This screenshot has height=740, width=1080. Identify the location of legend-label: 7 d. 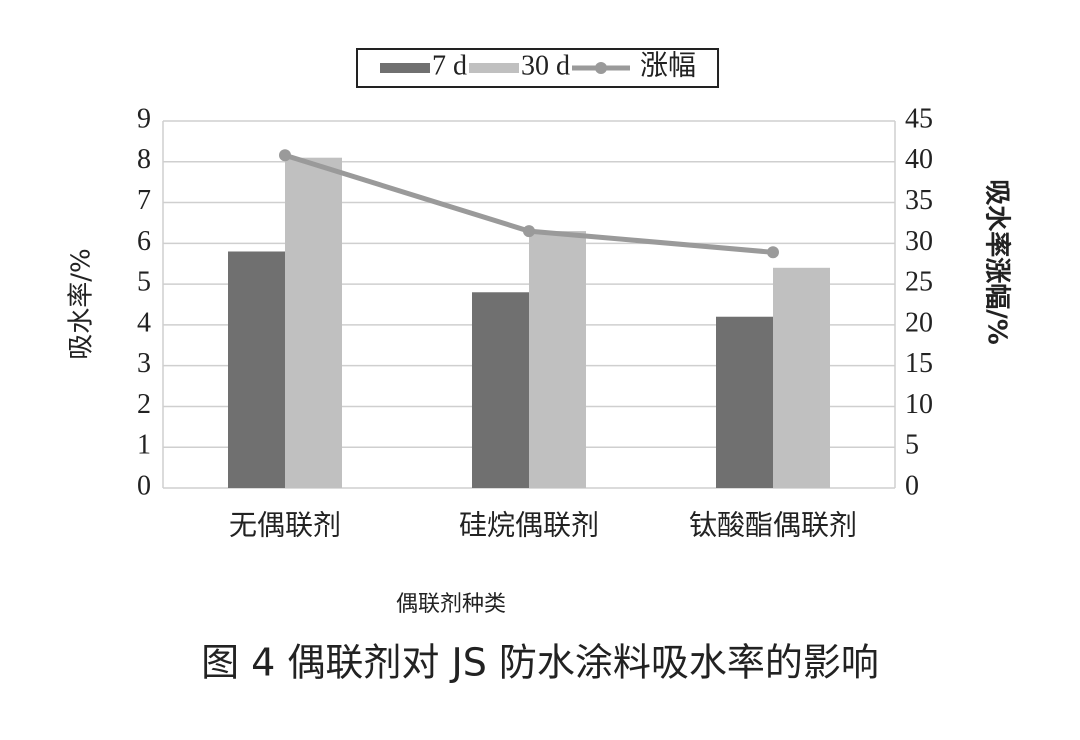
(449, 65).